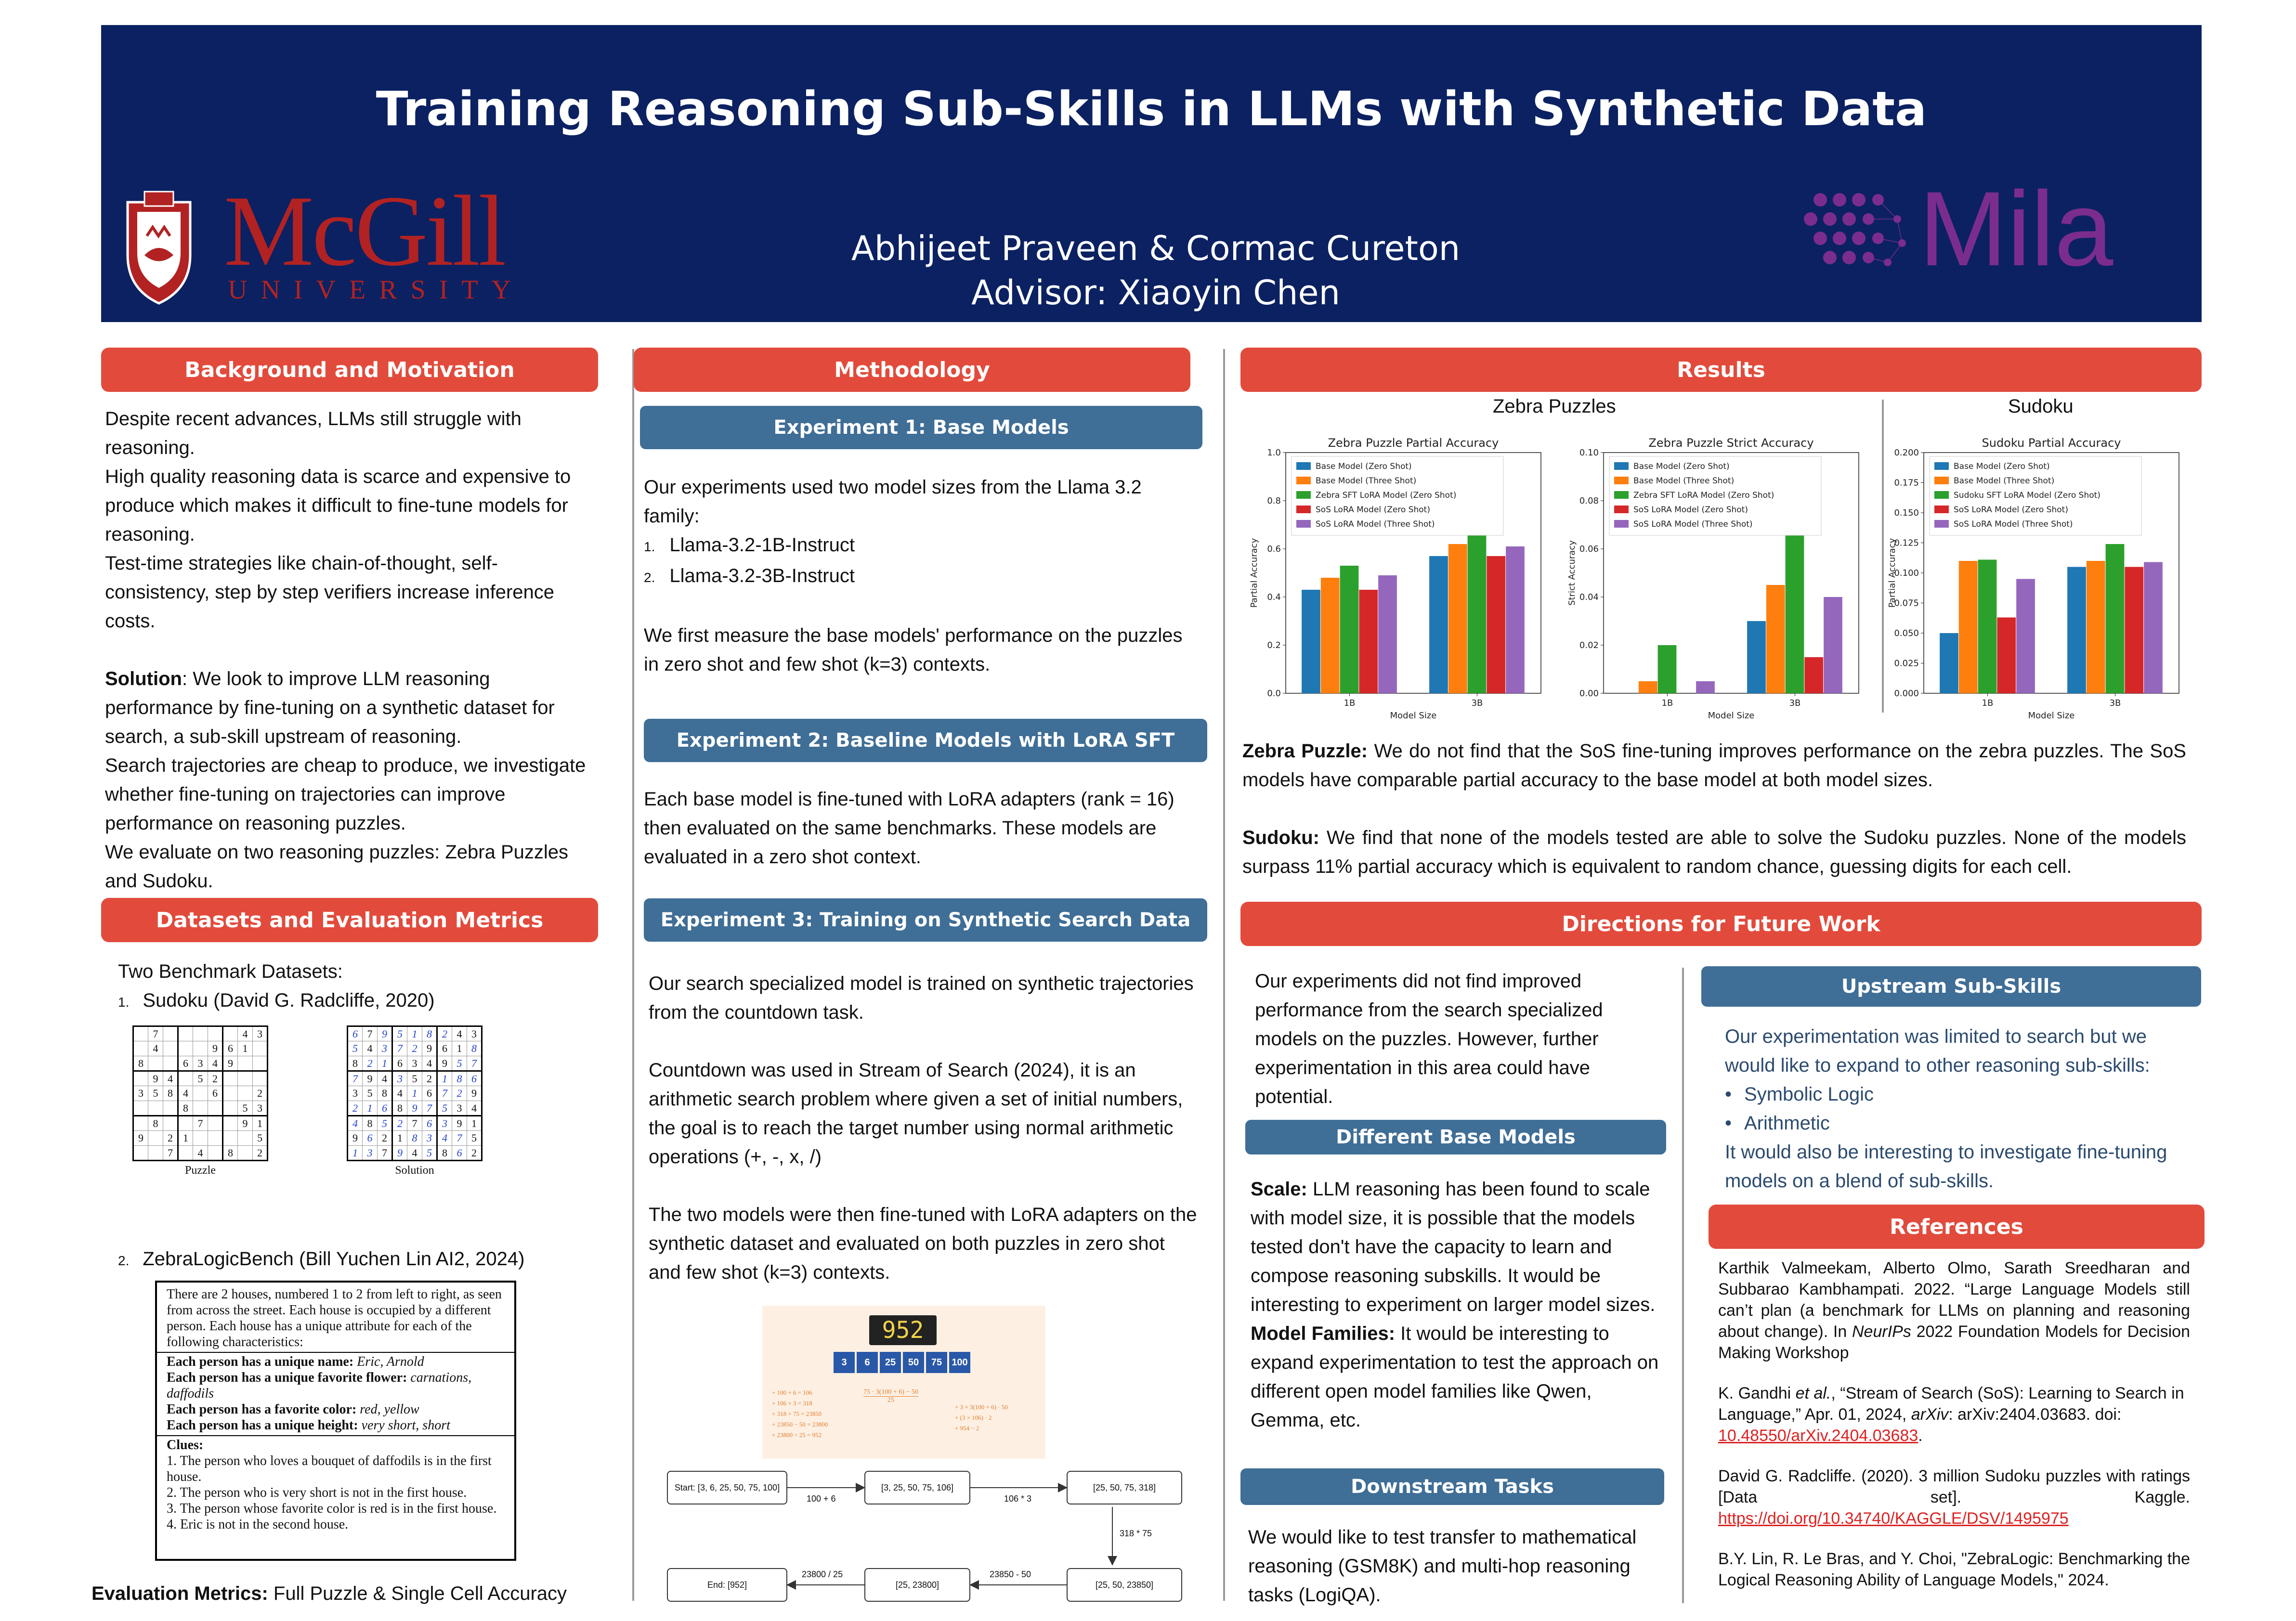 The image size is (2296, 1621). What do you see at coordinates (2027, 496) in the screenshot?
I see `legend-entry: Sudoku SFT LoRA Model (Zero Shot)` at bounding box center [2027, 496].